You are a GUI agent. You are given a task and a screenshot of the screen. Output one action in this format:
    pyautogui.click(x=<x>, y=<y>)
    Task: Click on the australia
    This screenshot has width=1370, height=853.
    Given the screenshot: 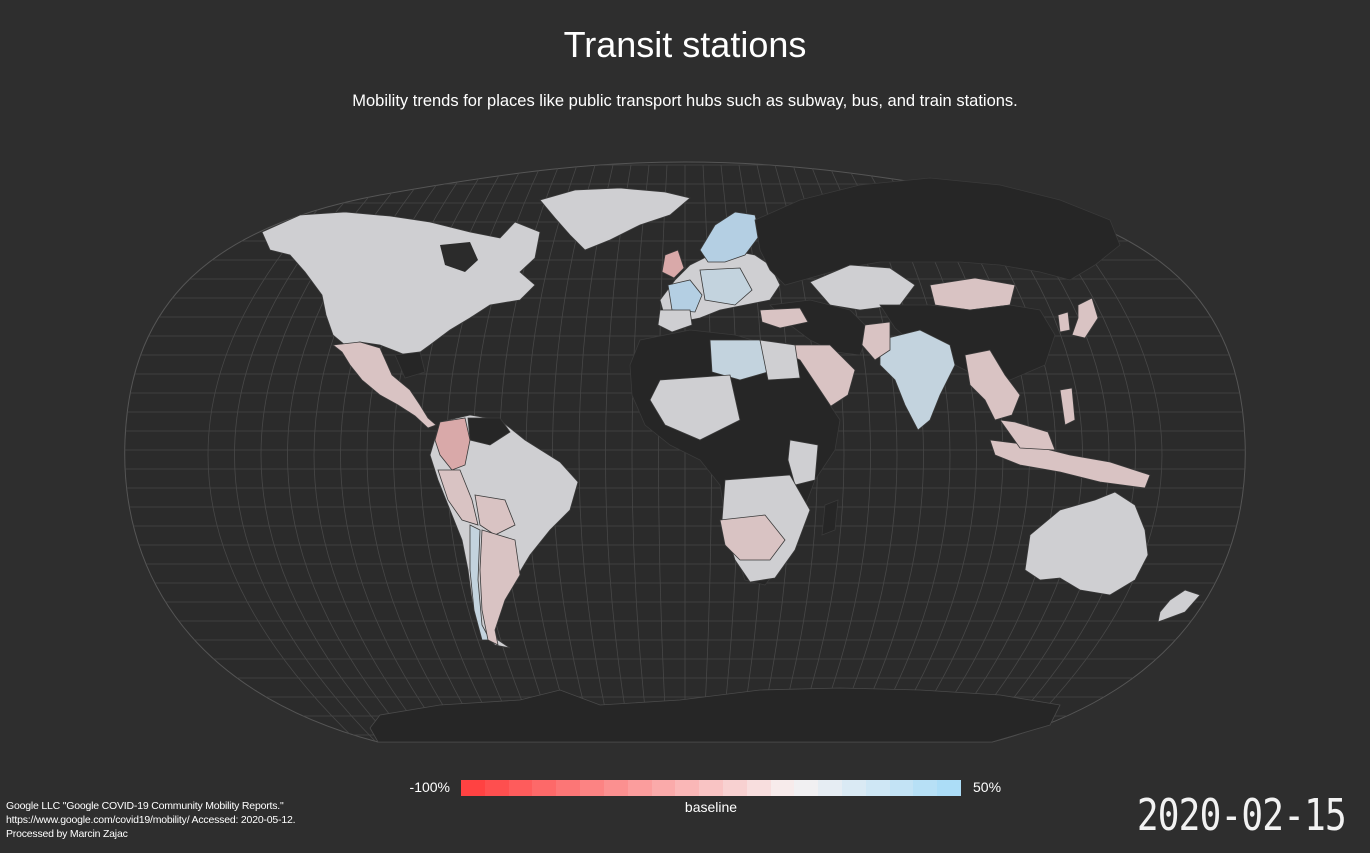 What is the action you would take?
    pyautogui.click(x=1086, y=543)
    